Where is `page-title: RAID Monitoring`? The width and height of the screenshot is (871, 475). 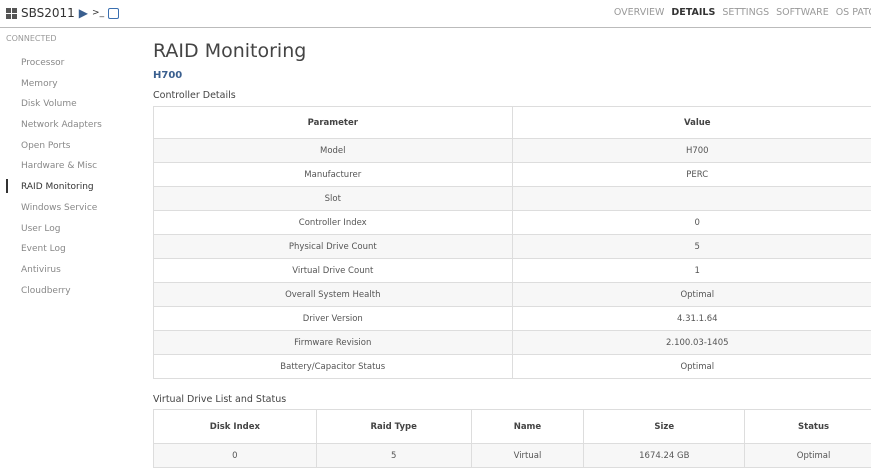
page-title: RAID Monitoring is located at coordinates (230, 51).